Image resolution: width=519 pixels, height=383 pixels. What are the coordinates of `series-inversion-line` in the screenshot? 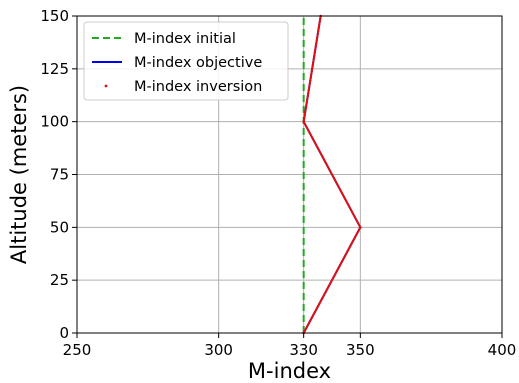 It's located at (332, 174).